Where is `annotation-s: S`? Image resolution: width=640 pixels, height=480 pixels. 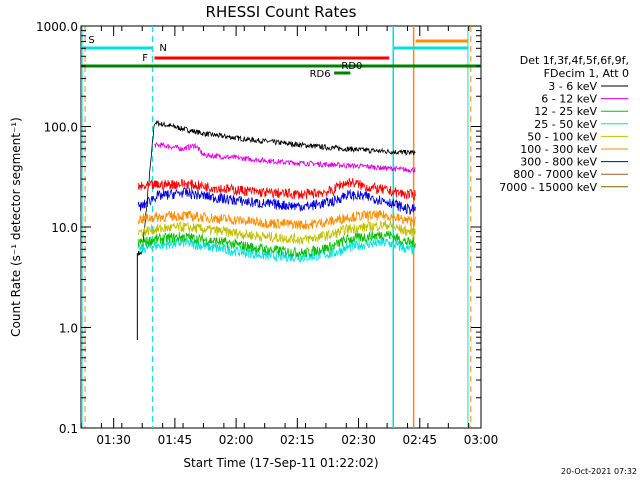
annotation-s: S is located at coordinates (91, 40).